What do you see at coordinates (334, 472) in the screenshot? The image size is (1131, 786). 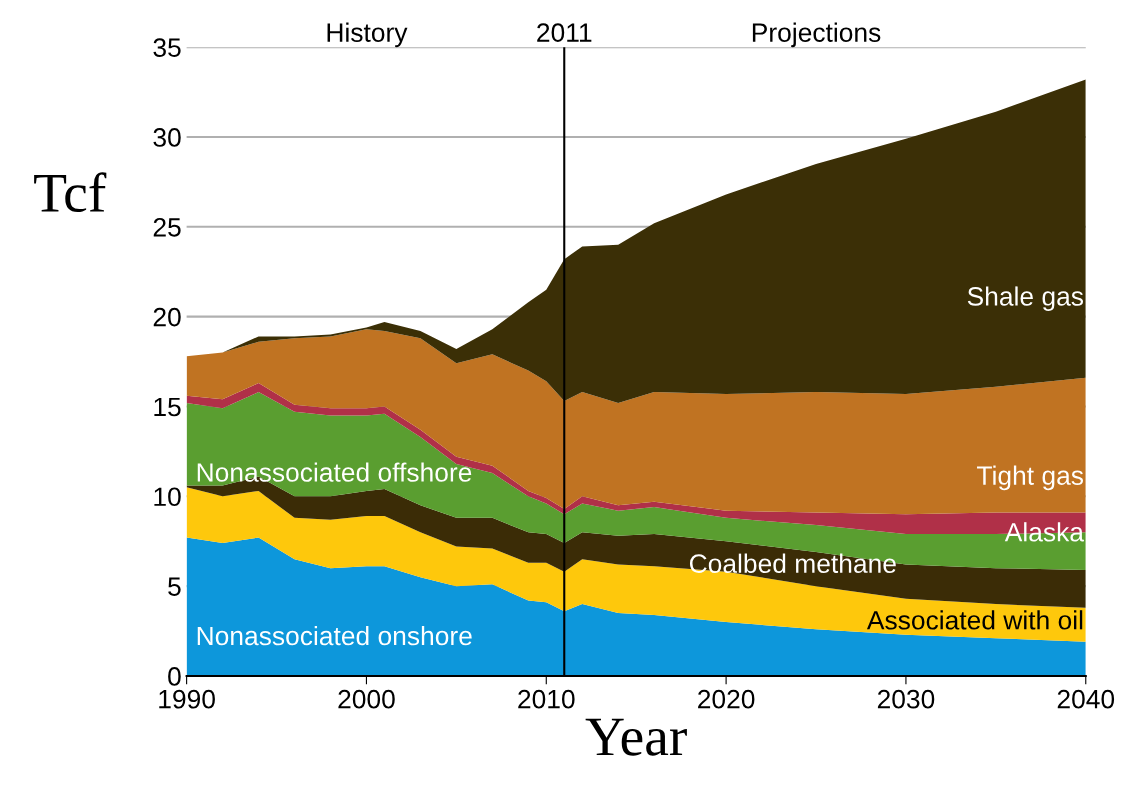 I see `series-label: Nonassociated offshore` at bounding box center [334, 472].